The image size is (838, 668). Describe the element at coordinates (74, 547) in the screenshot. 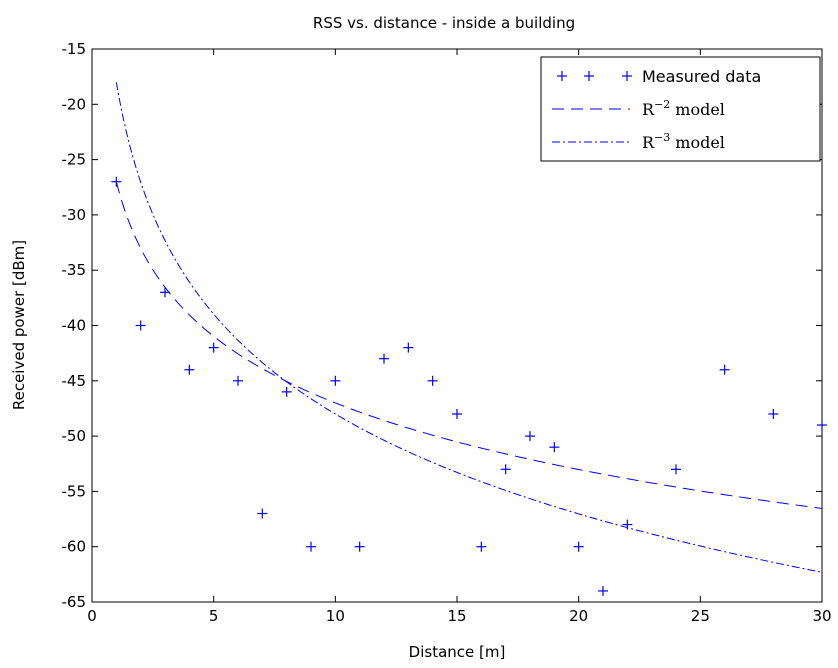

I see `y-tick-label: -60` at that location.